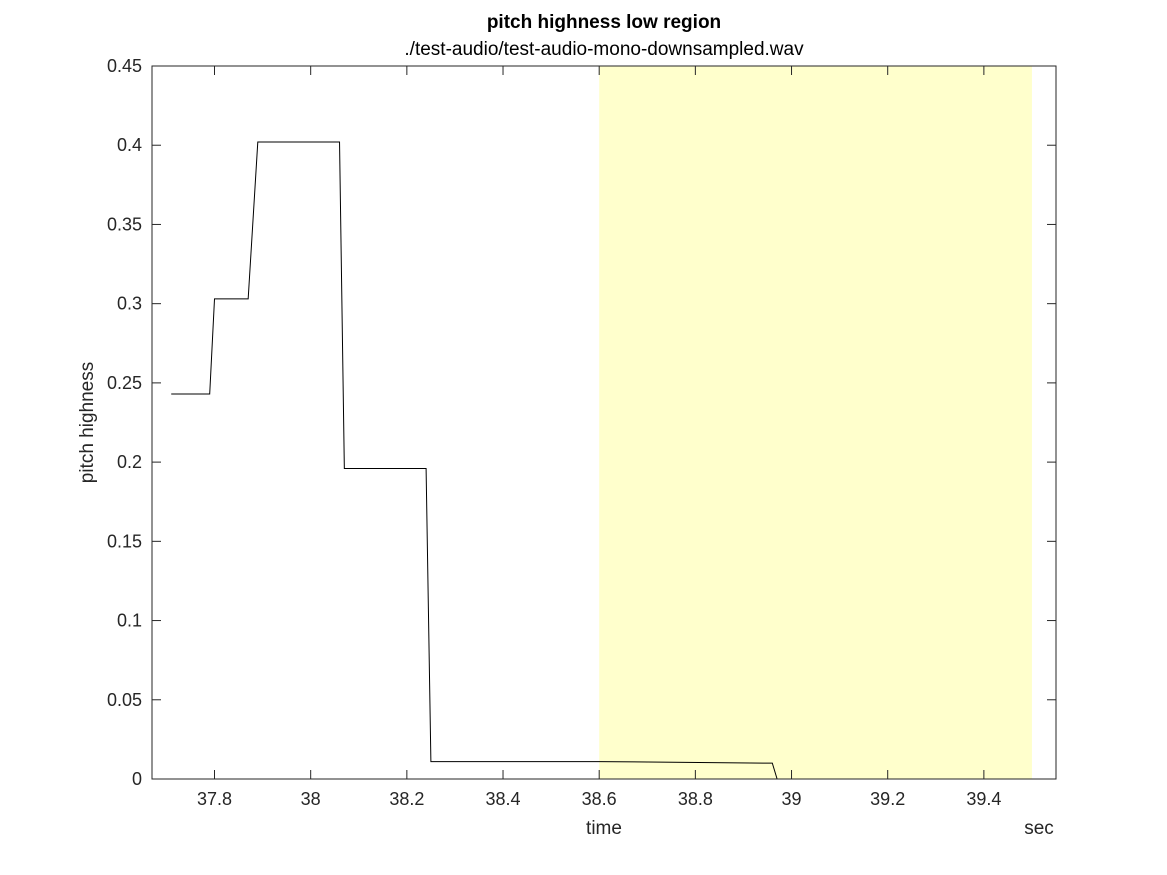  I want to click on x-tick-label: 39, so click(792, 799).